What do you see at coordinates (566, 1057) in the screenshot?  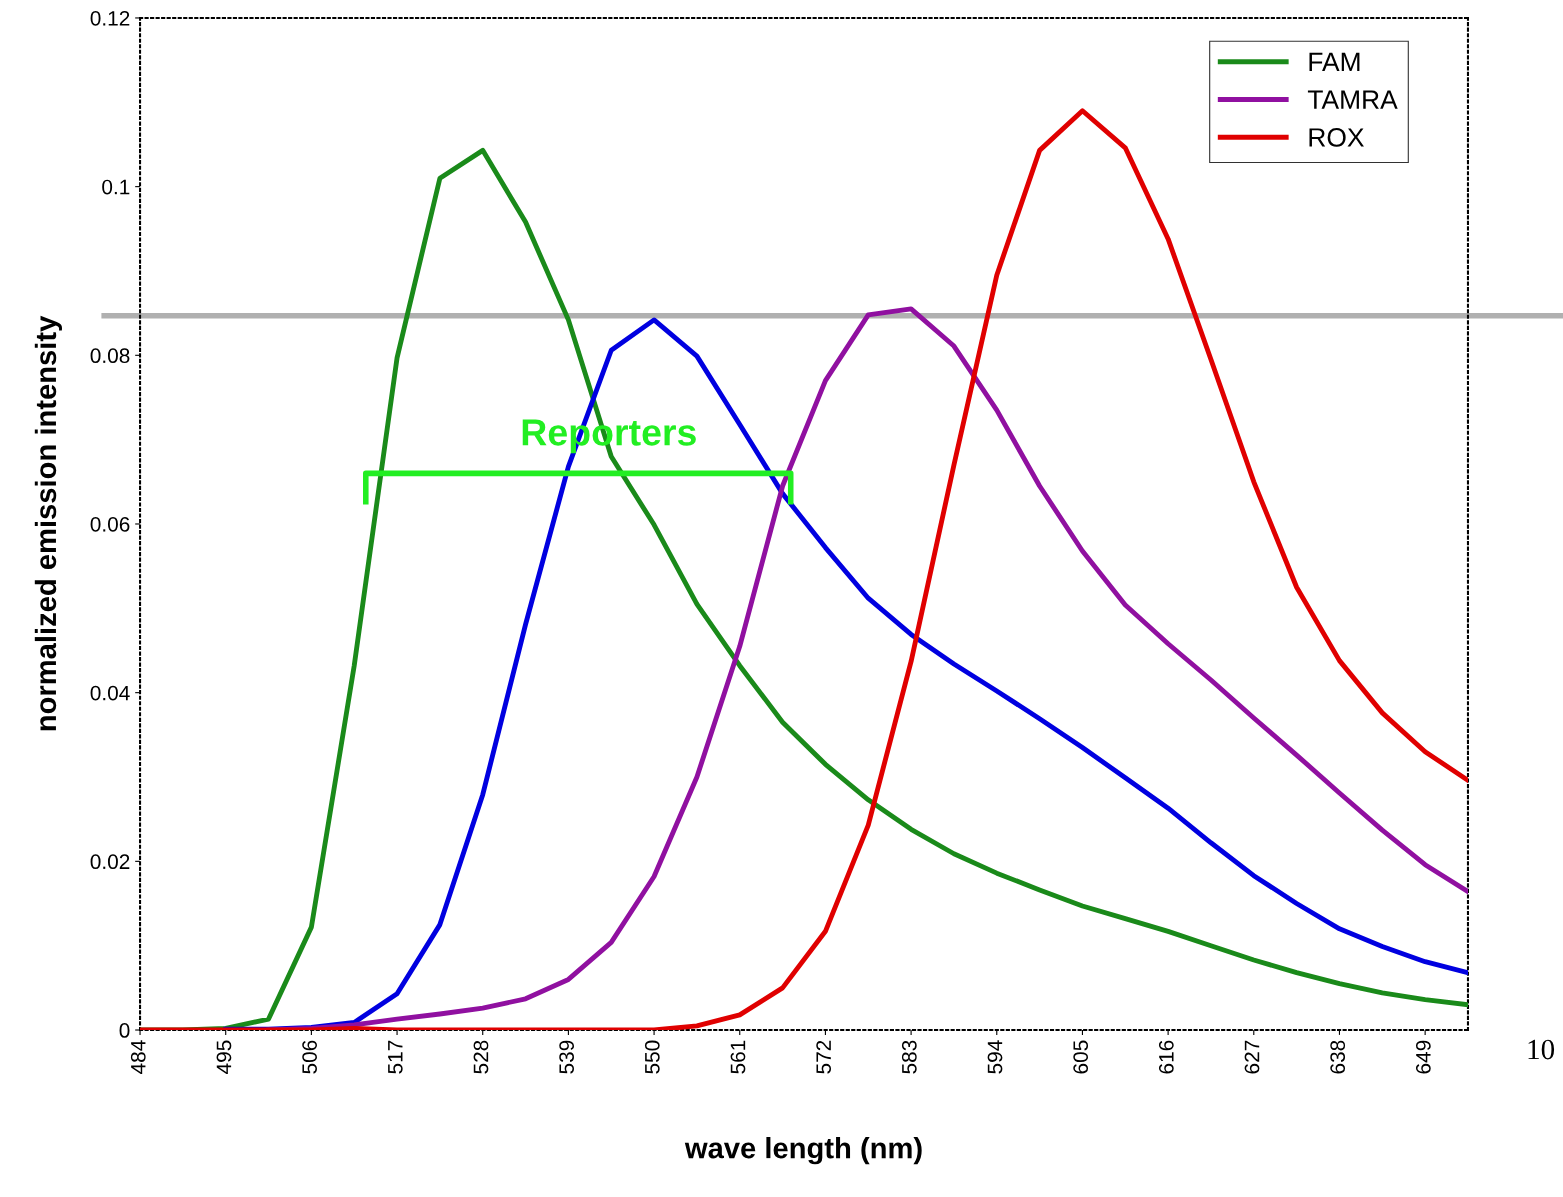 I see `x-tick-label: 539` at bounding box center [566, 1057].